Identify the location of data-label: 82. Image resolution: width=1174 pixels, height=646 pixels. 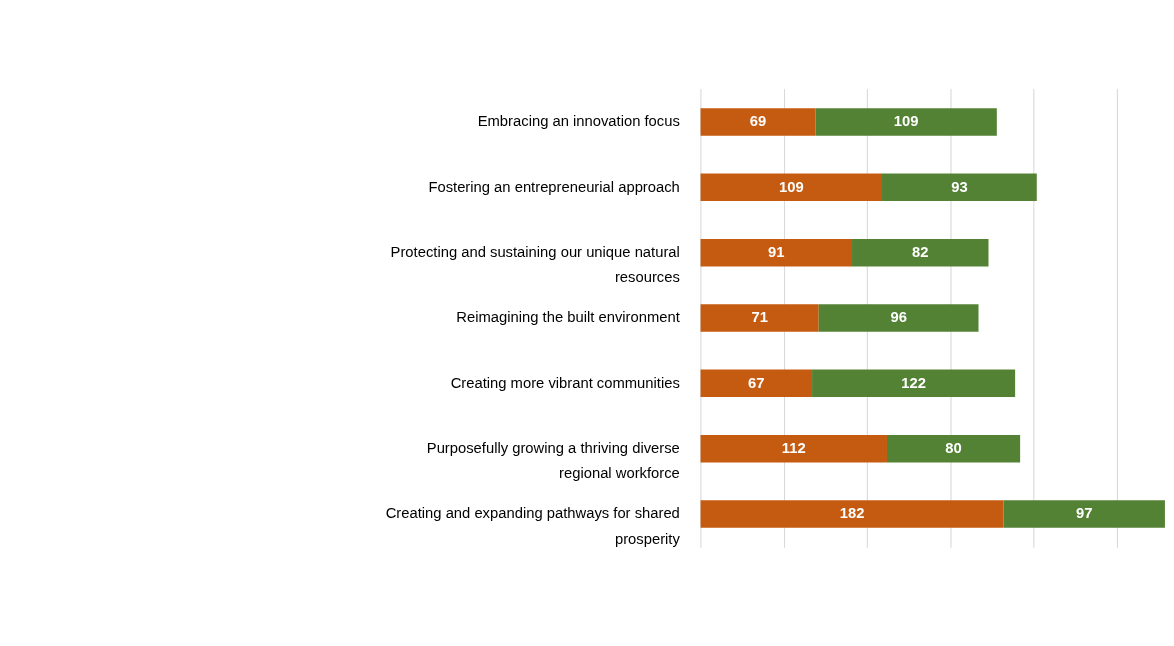
(920, 252).